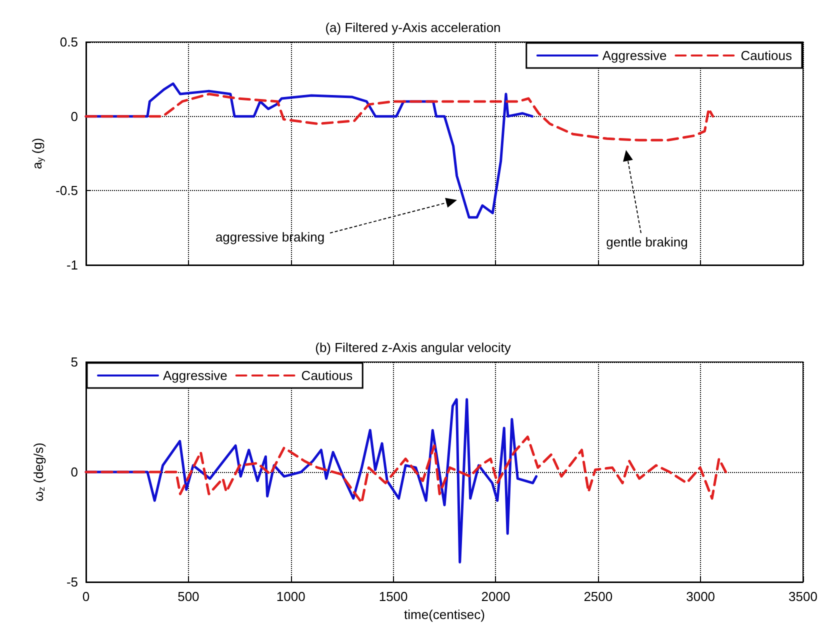 Image resolution: width=826 pixels, height=644 pixels. What do you see at coordinates (270, 237) in the screenshot?
I see `annotation: aggressive braking` at bounding box center [270, 237].